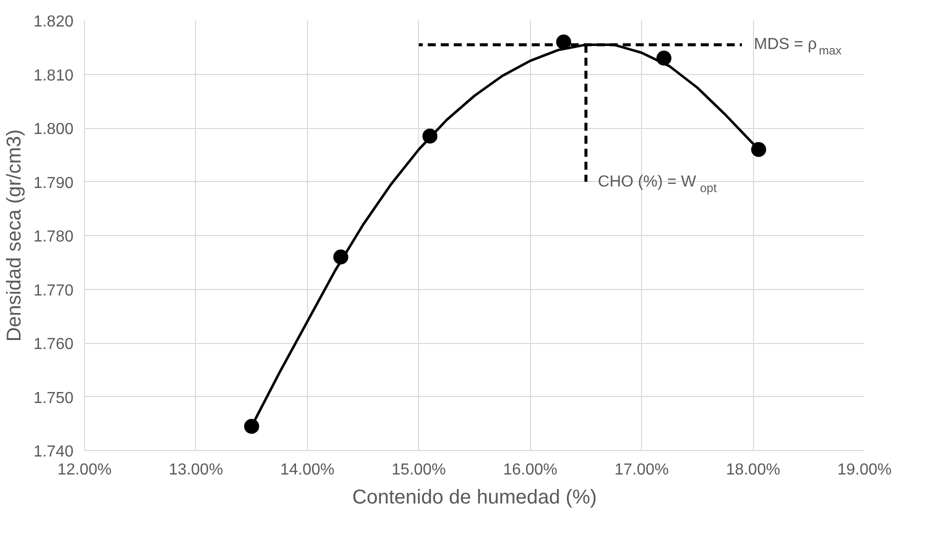 The height and width of the screenshot is (547, 942). I want to click on x-tick-label: 19.00%, so click(864, 470).